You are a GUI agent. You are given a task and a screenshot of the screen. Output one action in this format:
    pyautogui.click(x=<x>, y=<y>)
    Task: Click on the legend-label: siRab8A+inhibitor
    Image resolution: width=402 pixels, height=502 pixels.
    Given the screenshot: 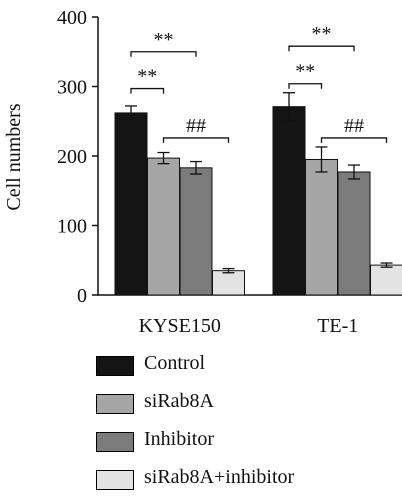 What is the action you would take?
    pyautogui.click(x=219, y=477)
    